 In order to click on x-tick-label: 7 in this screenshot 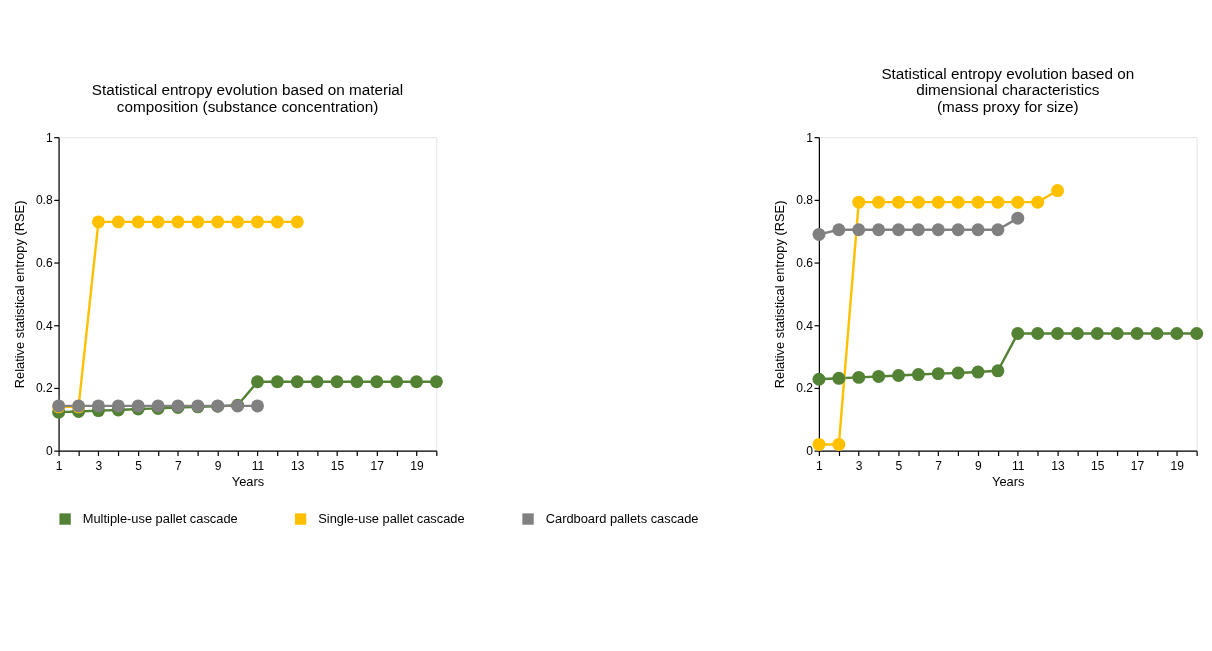, I will do `click(939, 466)`.